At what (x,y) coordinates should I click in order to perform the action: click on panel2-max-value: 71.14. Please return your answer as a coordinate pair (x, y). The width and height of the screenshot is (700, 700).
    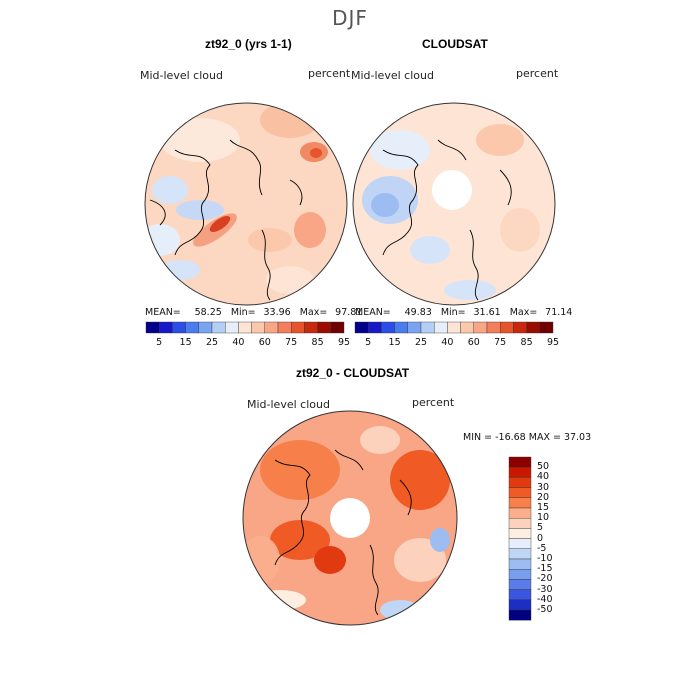
    Looking at the image, I should click on (559, 312).